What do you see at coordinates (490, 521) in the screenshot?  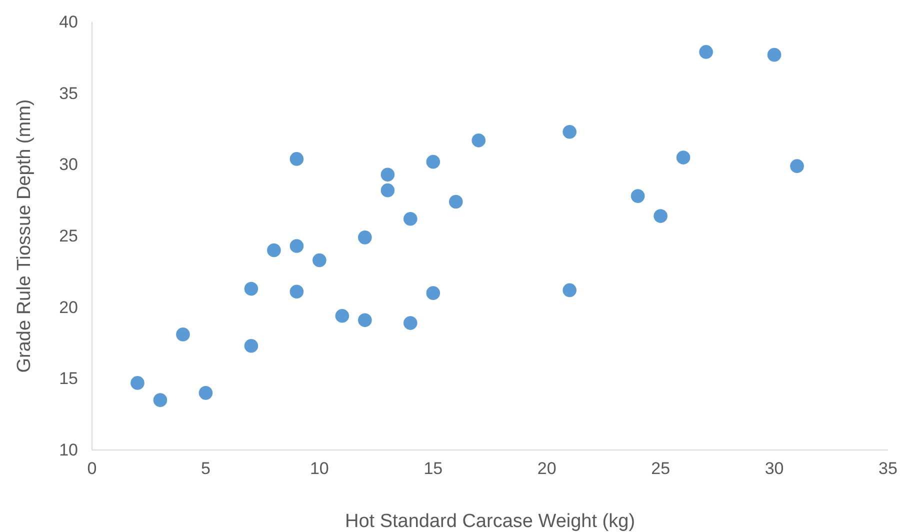 I see `x-axis-title: Hot Standard Carcase Weight (kg)` at bounding box center [490, 521].